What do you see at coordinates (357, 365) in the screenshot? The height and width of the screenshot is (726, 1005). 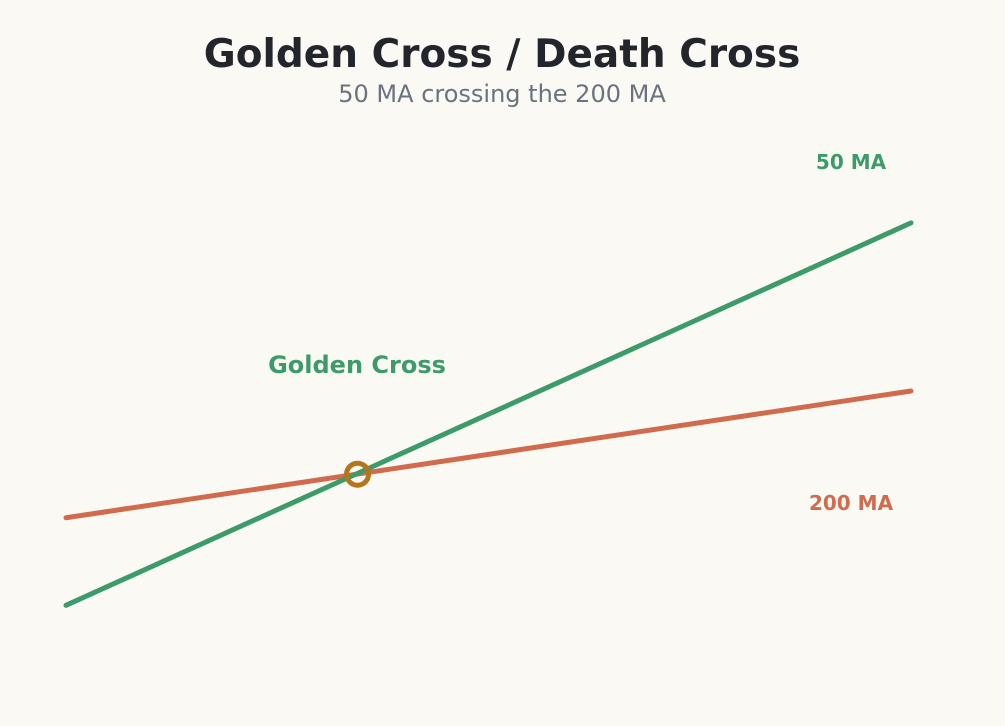 I see `golden-cross-label: Golden Cross` at bounding box center [357, 365].